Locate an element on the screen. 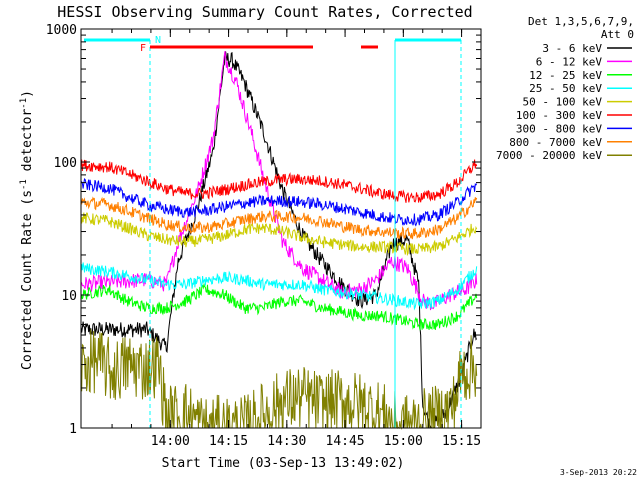  legend-entry-label: 7000 - 20000 keV is located at coordinates (549, 155).